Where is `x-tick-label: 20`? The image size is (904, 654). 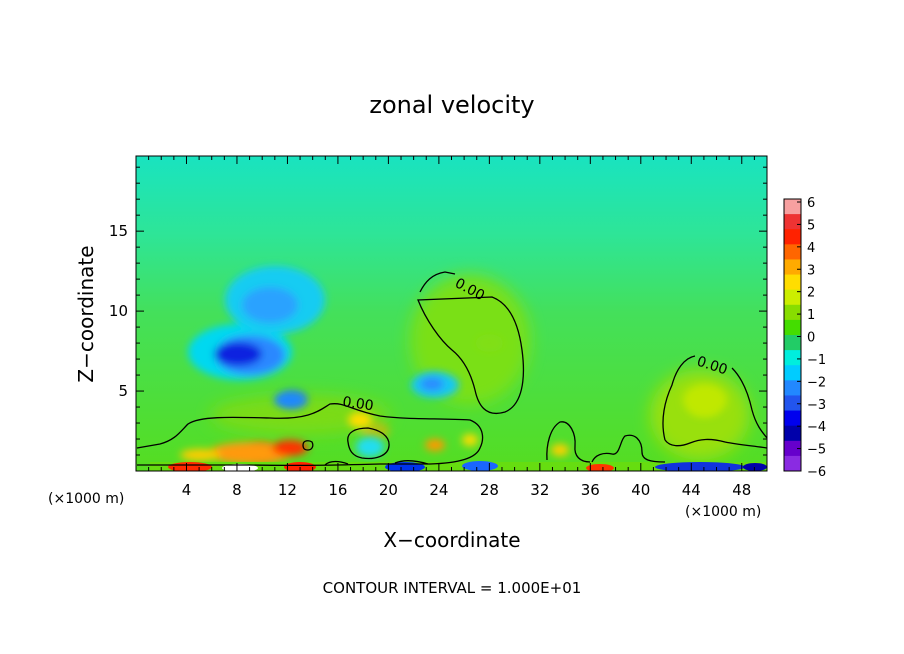
x-tick-label: 20 is located at coordinates (388, 490).